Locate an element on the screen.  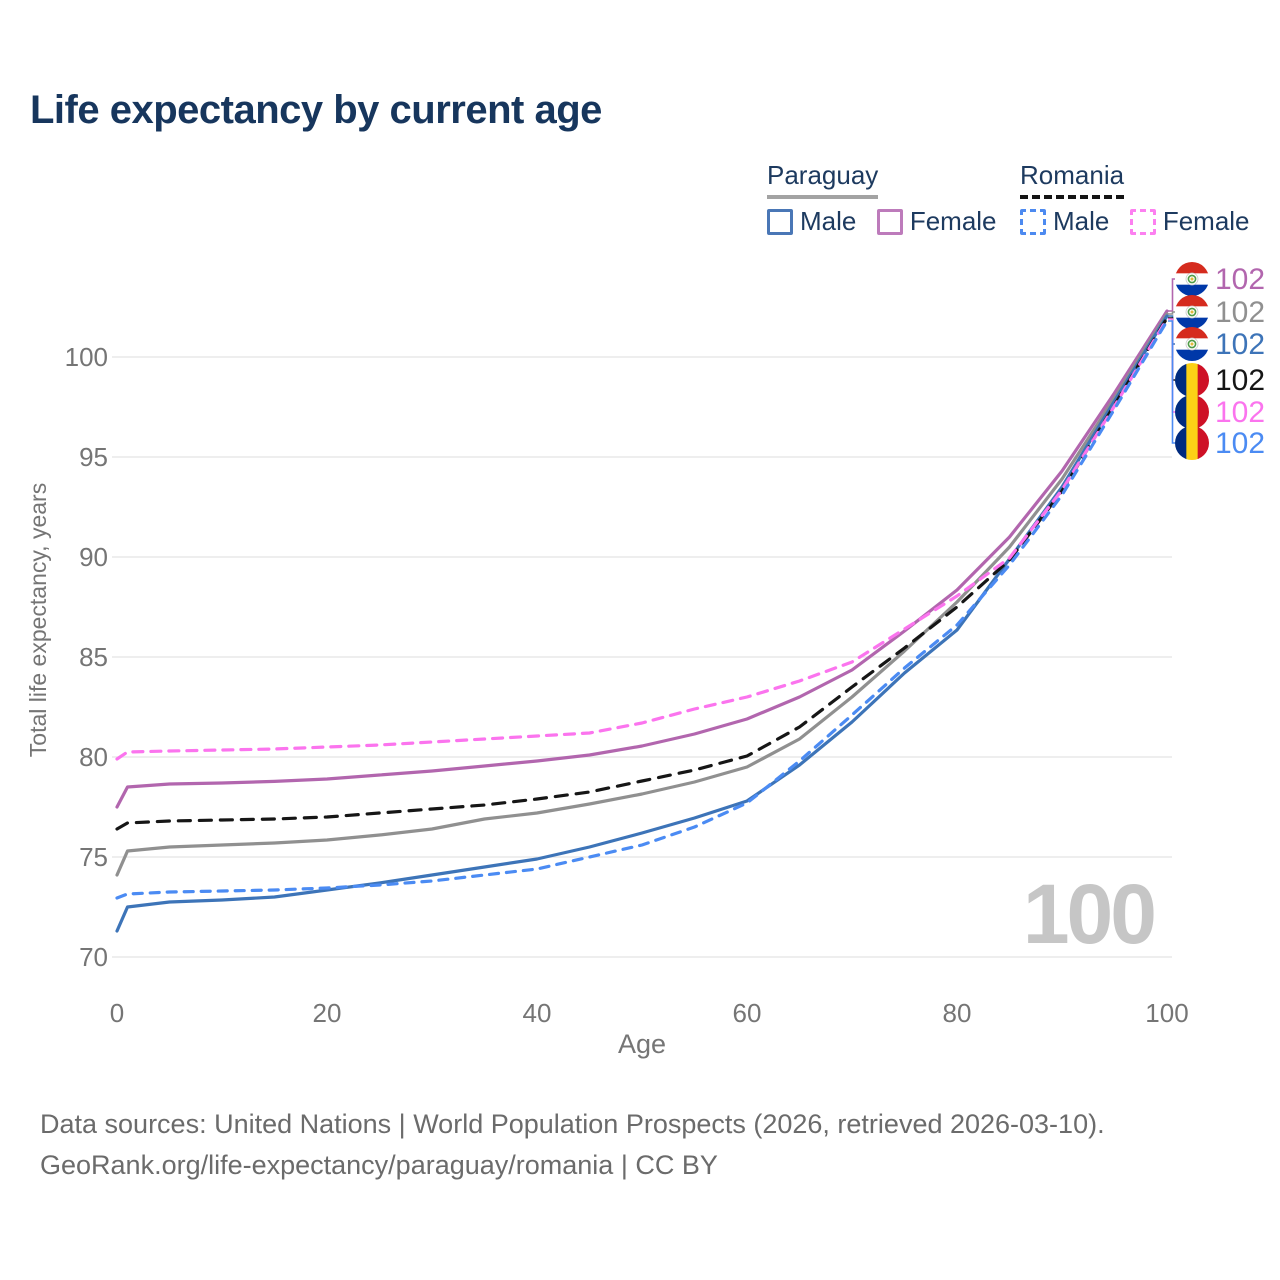
end-value-label-romania-both-sexes: 102 is located at coordinates (1240, 380).